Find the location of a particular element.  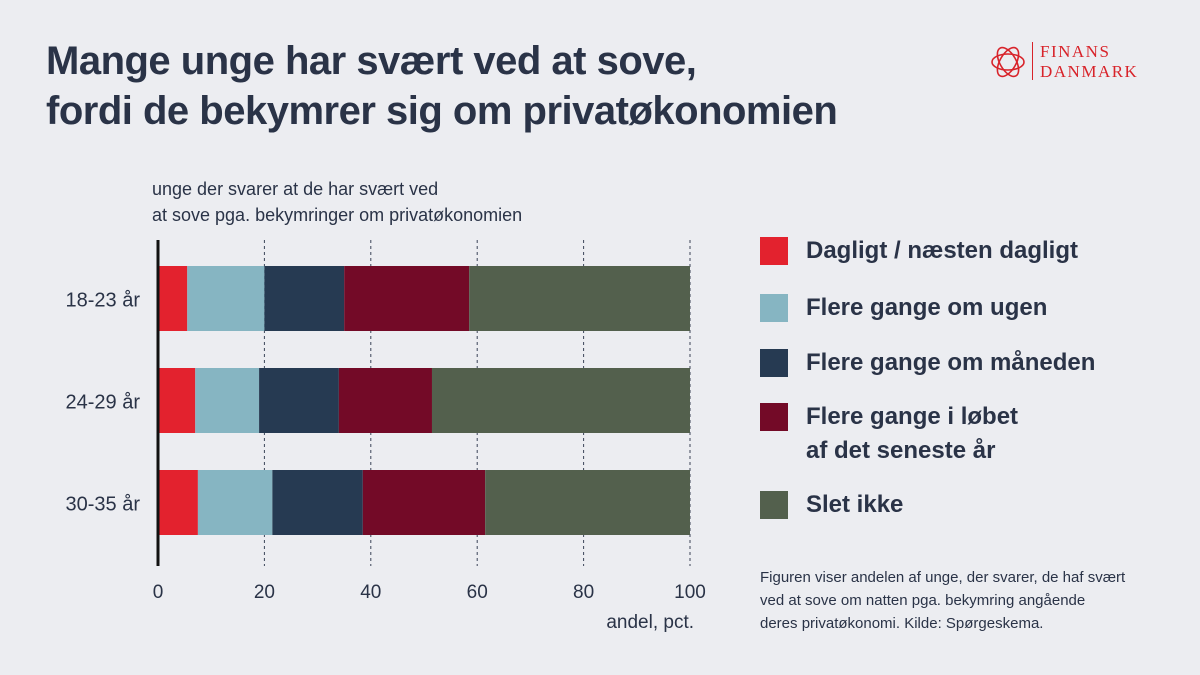

logo-text-line1: FINANS is located at coordinates (1075, 51).